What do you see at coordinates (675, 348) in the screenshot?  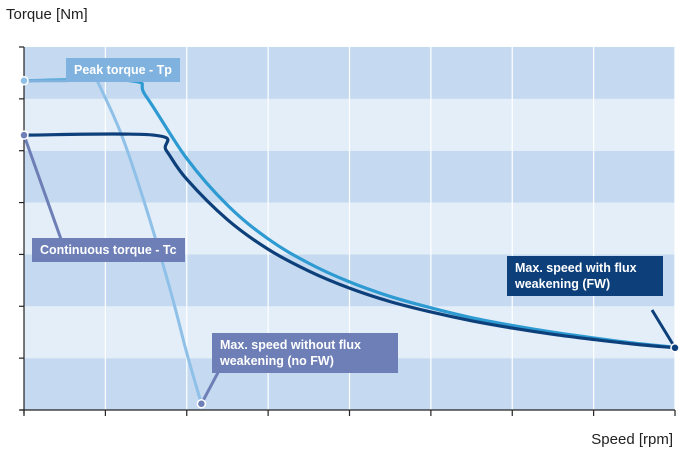 I see `max-speed-fw-point` at bounding box center [675, 348].